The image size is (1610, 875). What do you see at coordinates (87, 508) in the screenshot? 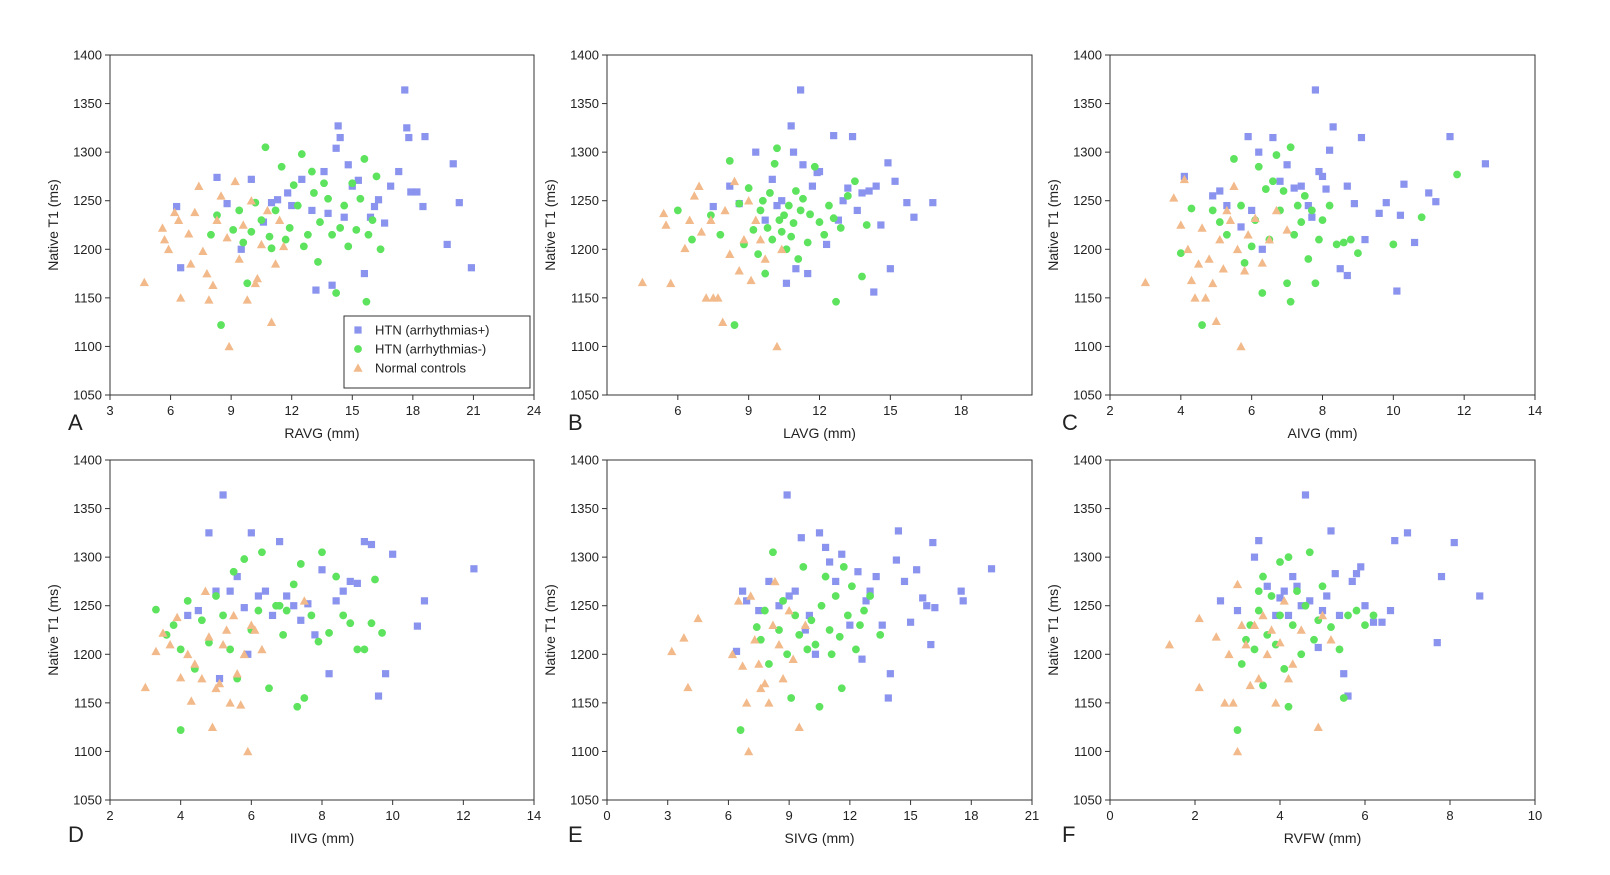
I see `y-tick-label: 1350` at bounding box center [87, 508].